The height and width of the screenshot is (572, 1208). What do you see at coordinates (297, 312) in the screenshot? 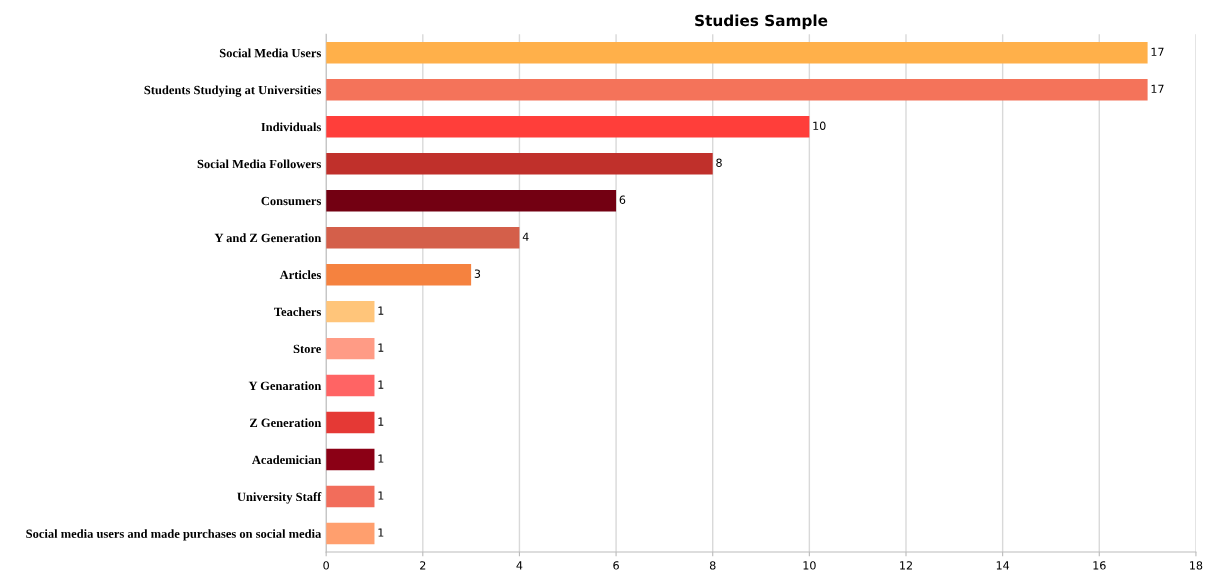
I see `y-tick-label: Teachers` at bounding box center [297, 312].